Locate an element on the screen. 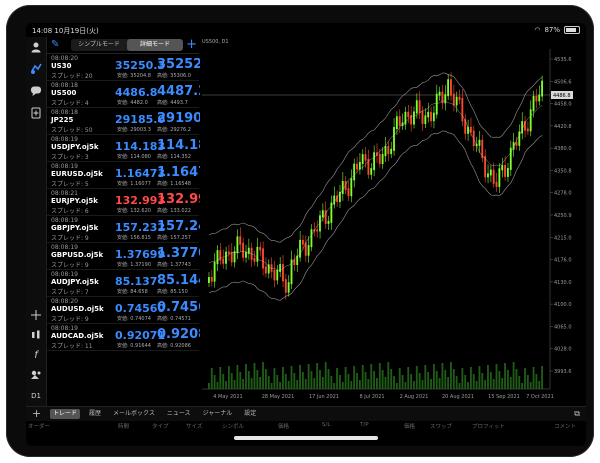  tab-1: 履歴 is located at coordinates (95, 413).